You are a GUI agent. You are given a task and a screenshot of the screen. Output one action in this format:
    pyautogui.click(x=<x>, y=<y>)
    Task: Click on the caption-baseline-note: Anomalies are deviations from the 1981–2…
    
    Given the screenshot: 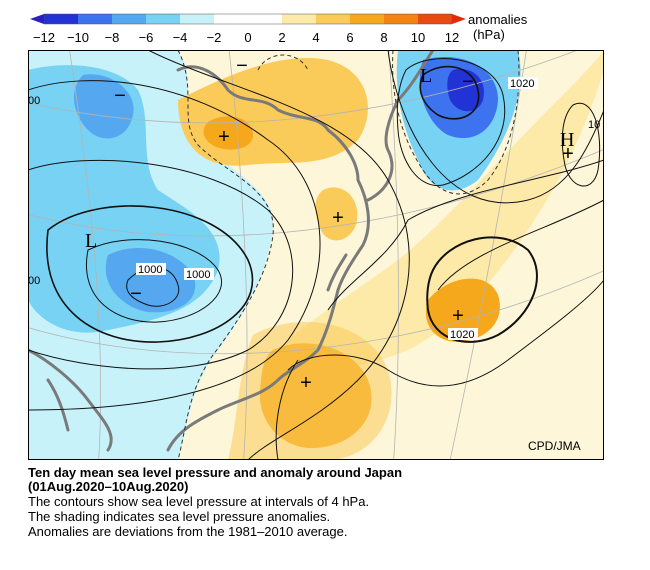 What is the action you would take?
    pyautogui.click(x=188, y=531)
    